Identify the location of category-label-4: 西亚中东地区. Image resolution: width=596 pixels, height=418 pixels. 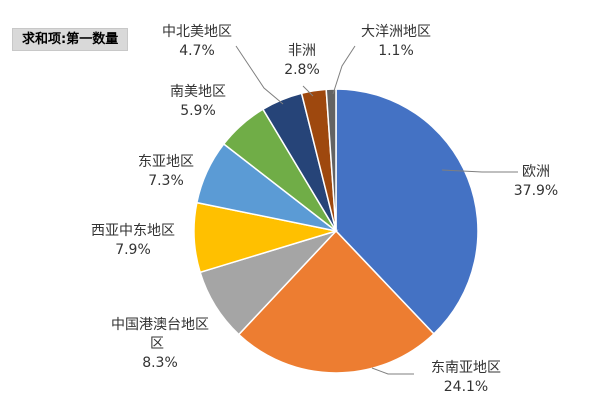
(133, 231).